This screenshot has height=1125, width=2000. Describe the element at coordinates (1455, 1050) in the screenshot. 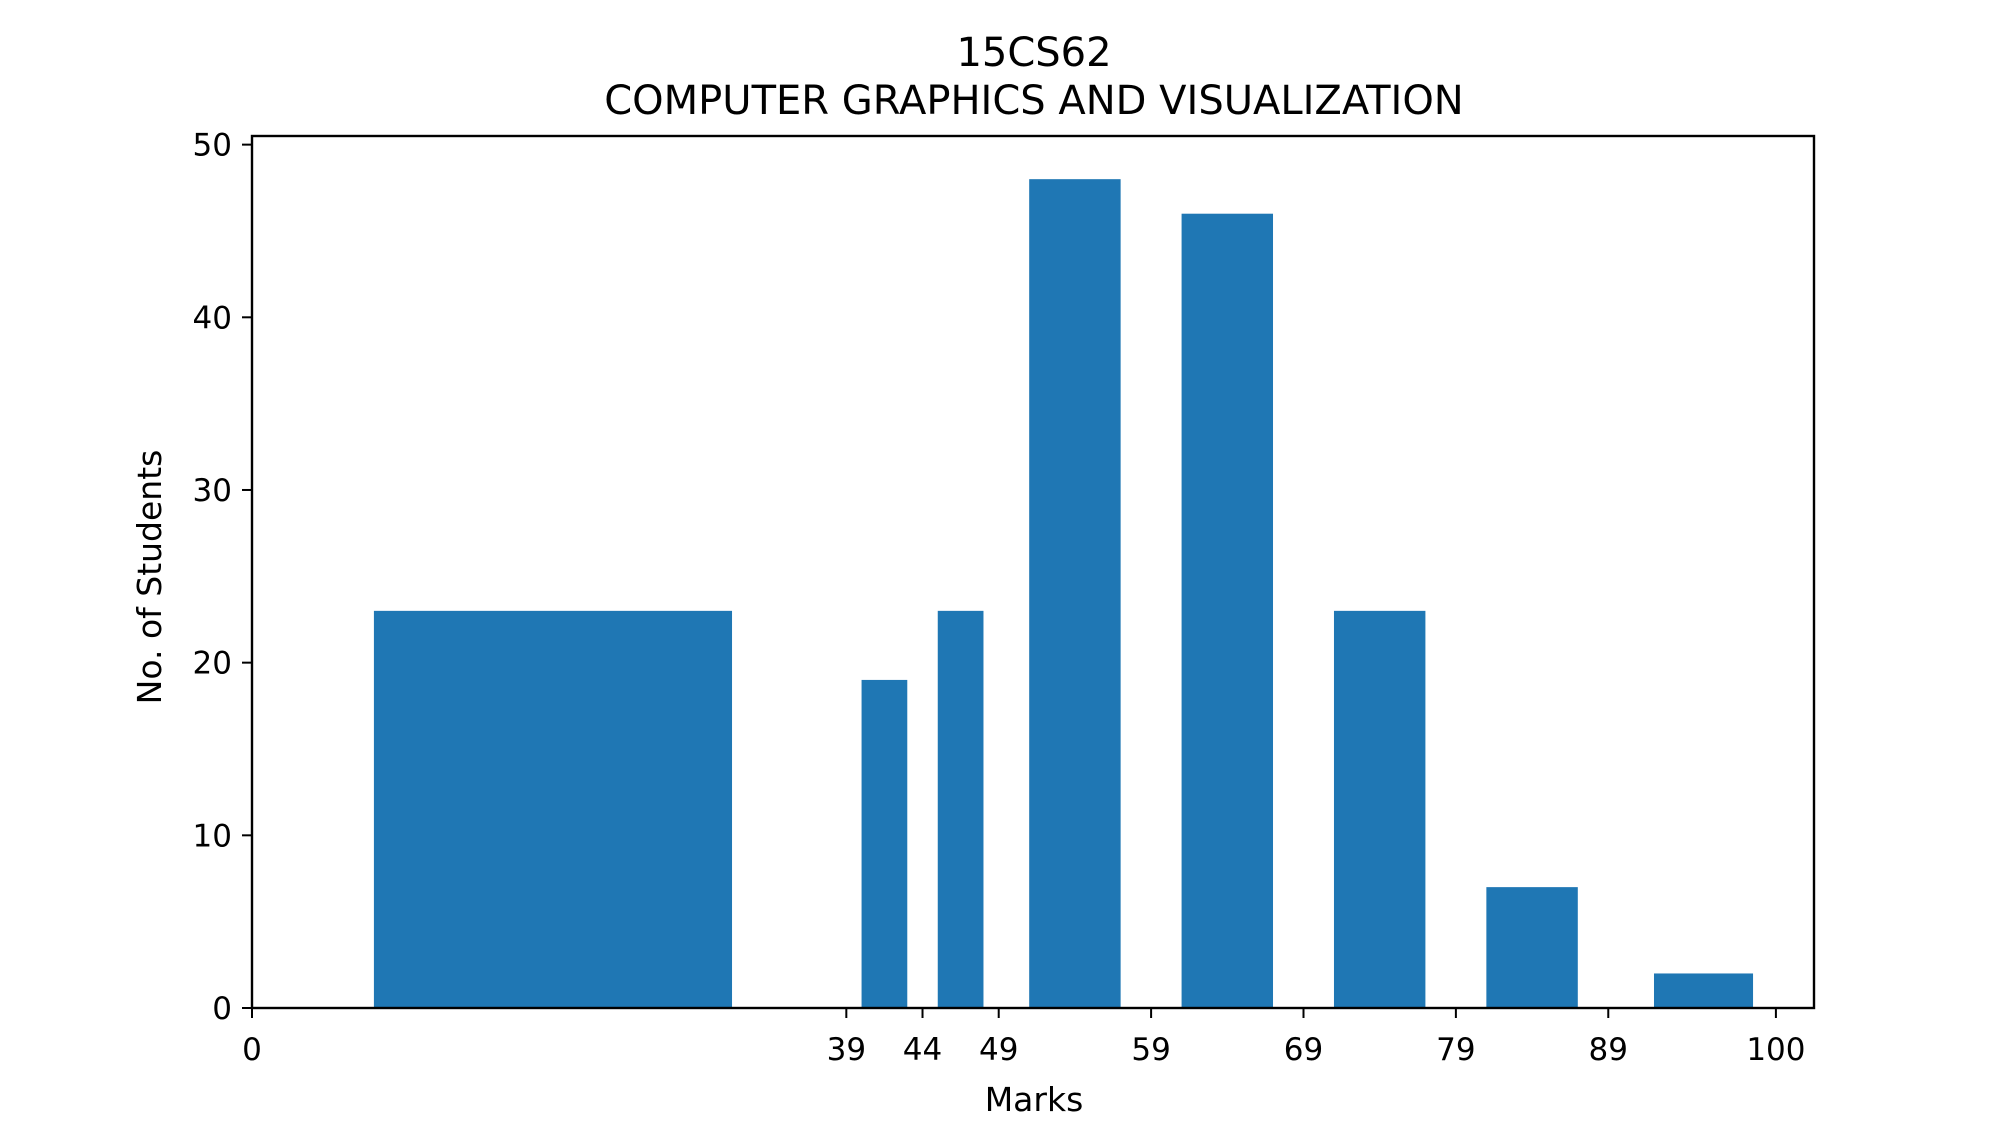

I see `x-tick-label-6: 79` at that location.